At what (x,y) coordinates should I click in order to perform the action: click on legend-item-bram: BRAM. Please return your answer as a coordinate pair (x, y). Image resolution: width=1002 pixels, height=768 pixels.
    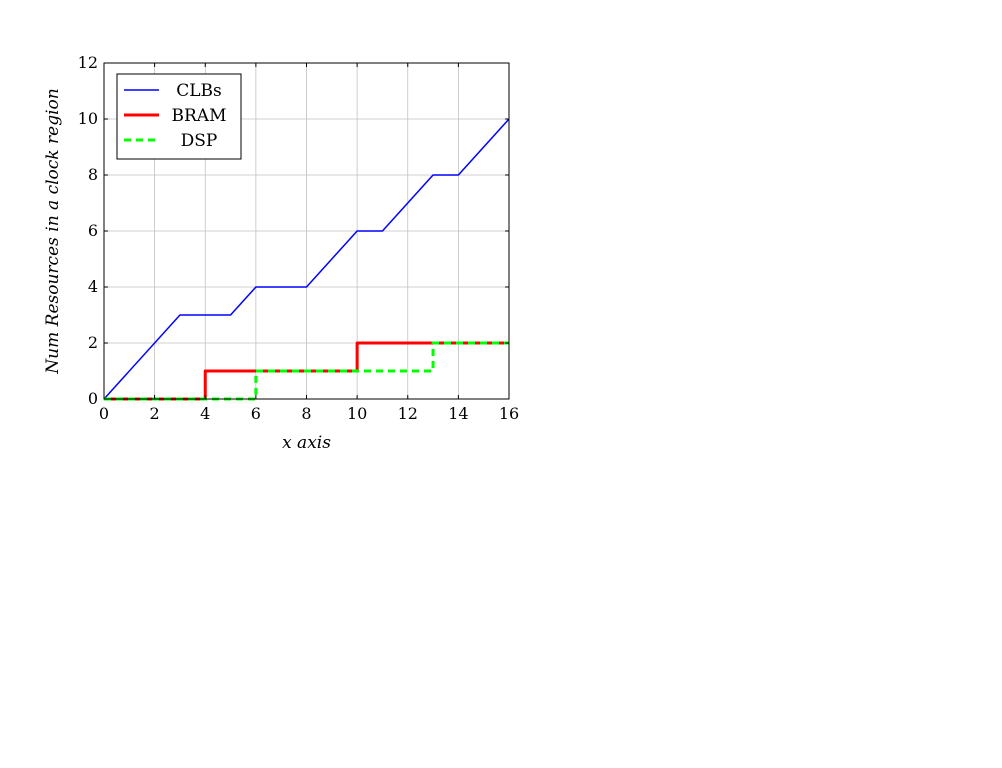
    Looking at the image, I should click on (175, 116).